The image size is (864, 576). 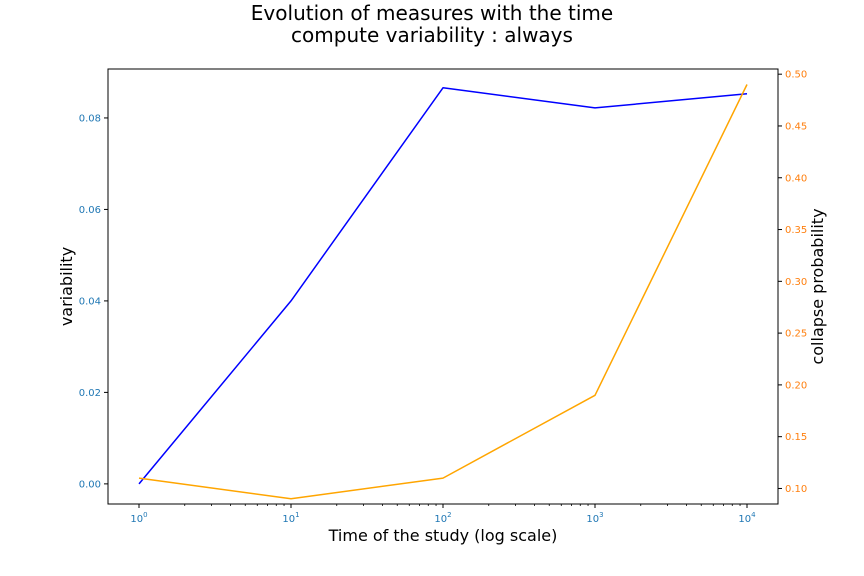 I want to click on right-axis-ticks: 0.10 0.15 0.20 0.25 0.30 0.35 0.40 0.45 0.50, so click(x=792, y=282).